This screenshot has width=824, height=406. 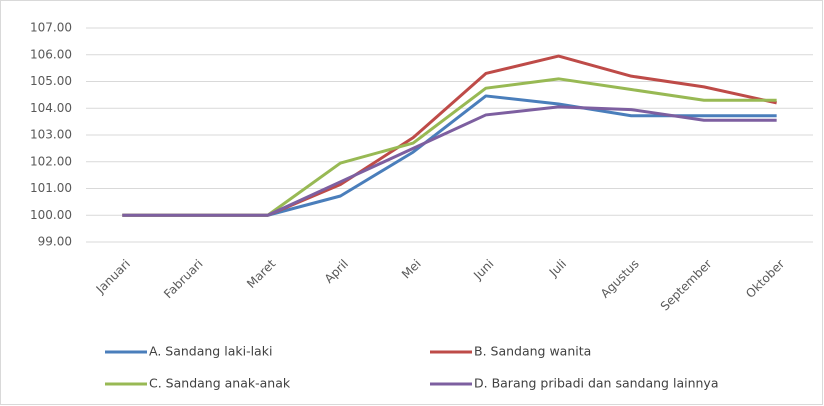 I want to click on y-tick-label: 100.00, so click(x=51, y=215).